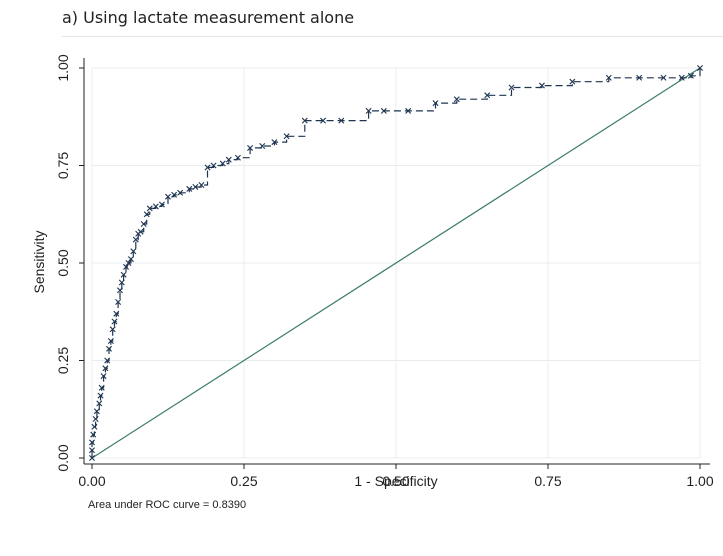 The width and height of the screenshot is (723, 556). Describe the element at coordinates (392, 36) in the screenshot. I see `title-divider` at that location.